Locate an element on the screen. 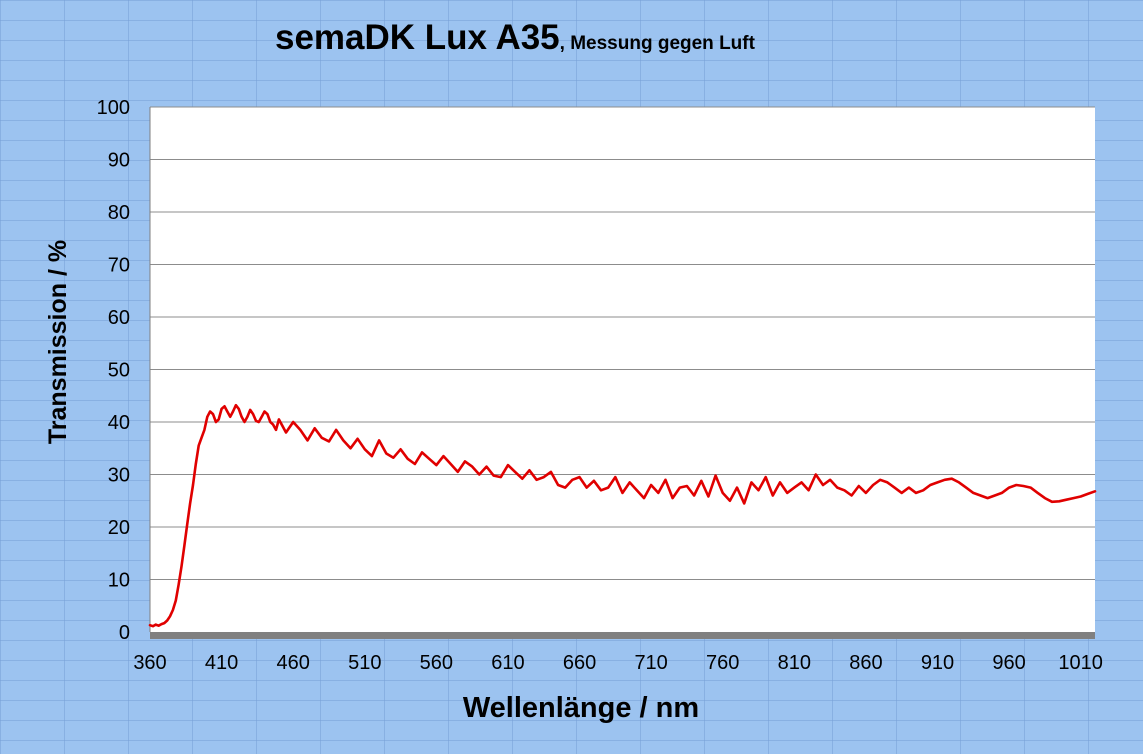 This screenshot has height=754, width=1143. floor-band is located at coordinates (622, 635).